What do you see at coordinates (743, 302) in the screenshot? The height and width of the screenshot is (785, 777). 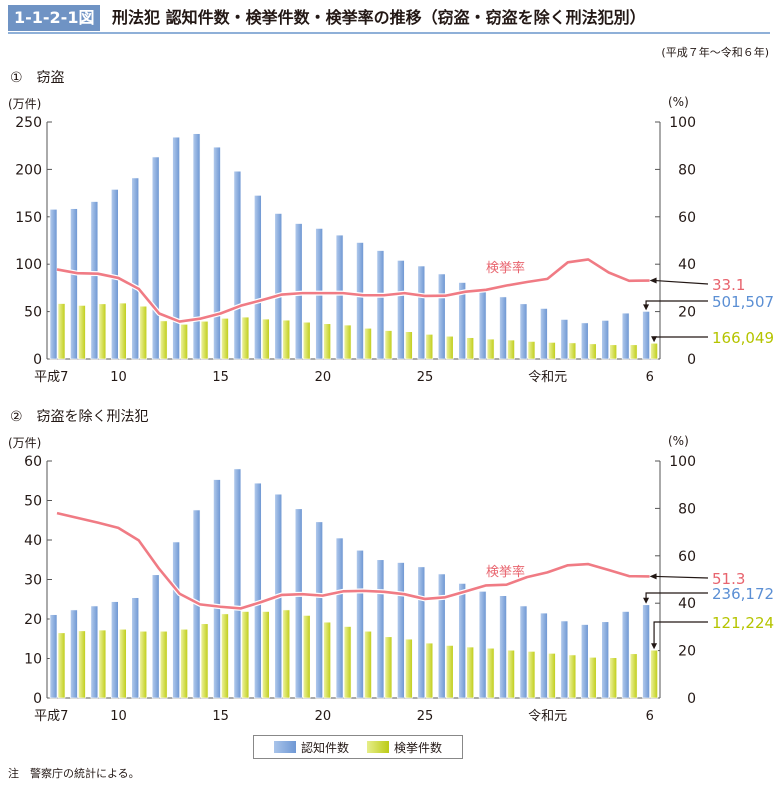 I see `end-label-recognized: 501,507` at bounding box center [743, 302].